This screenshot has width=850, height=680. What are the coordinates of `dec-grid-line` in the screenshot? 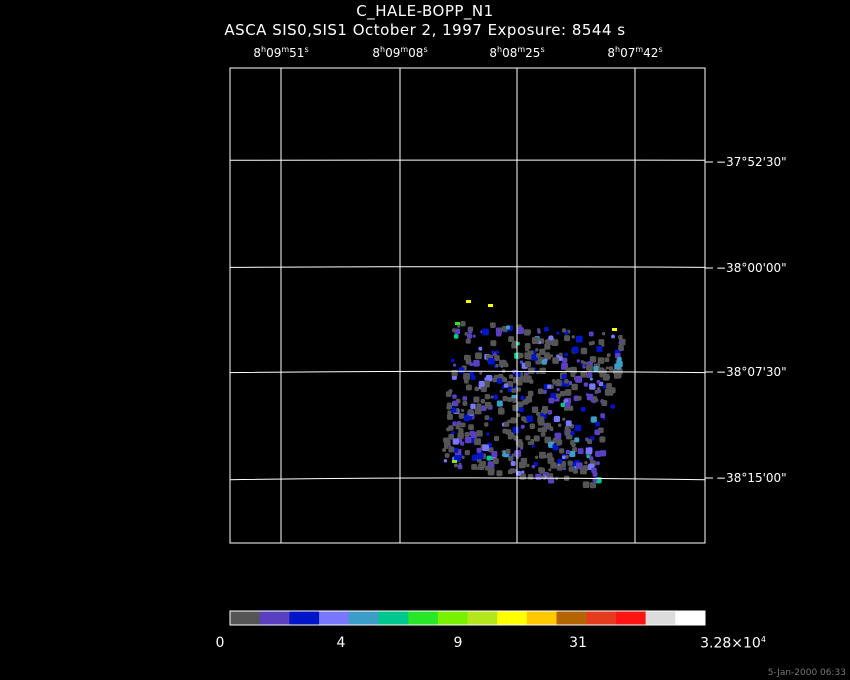 It's located at (467, 267).